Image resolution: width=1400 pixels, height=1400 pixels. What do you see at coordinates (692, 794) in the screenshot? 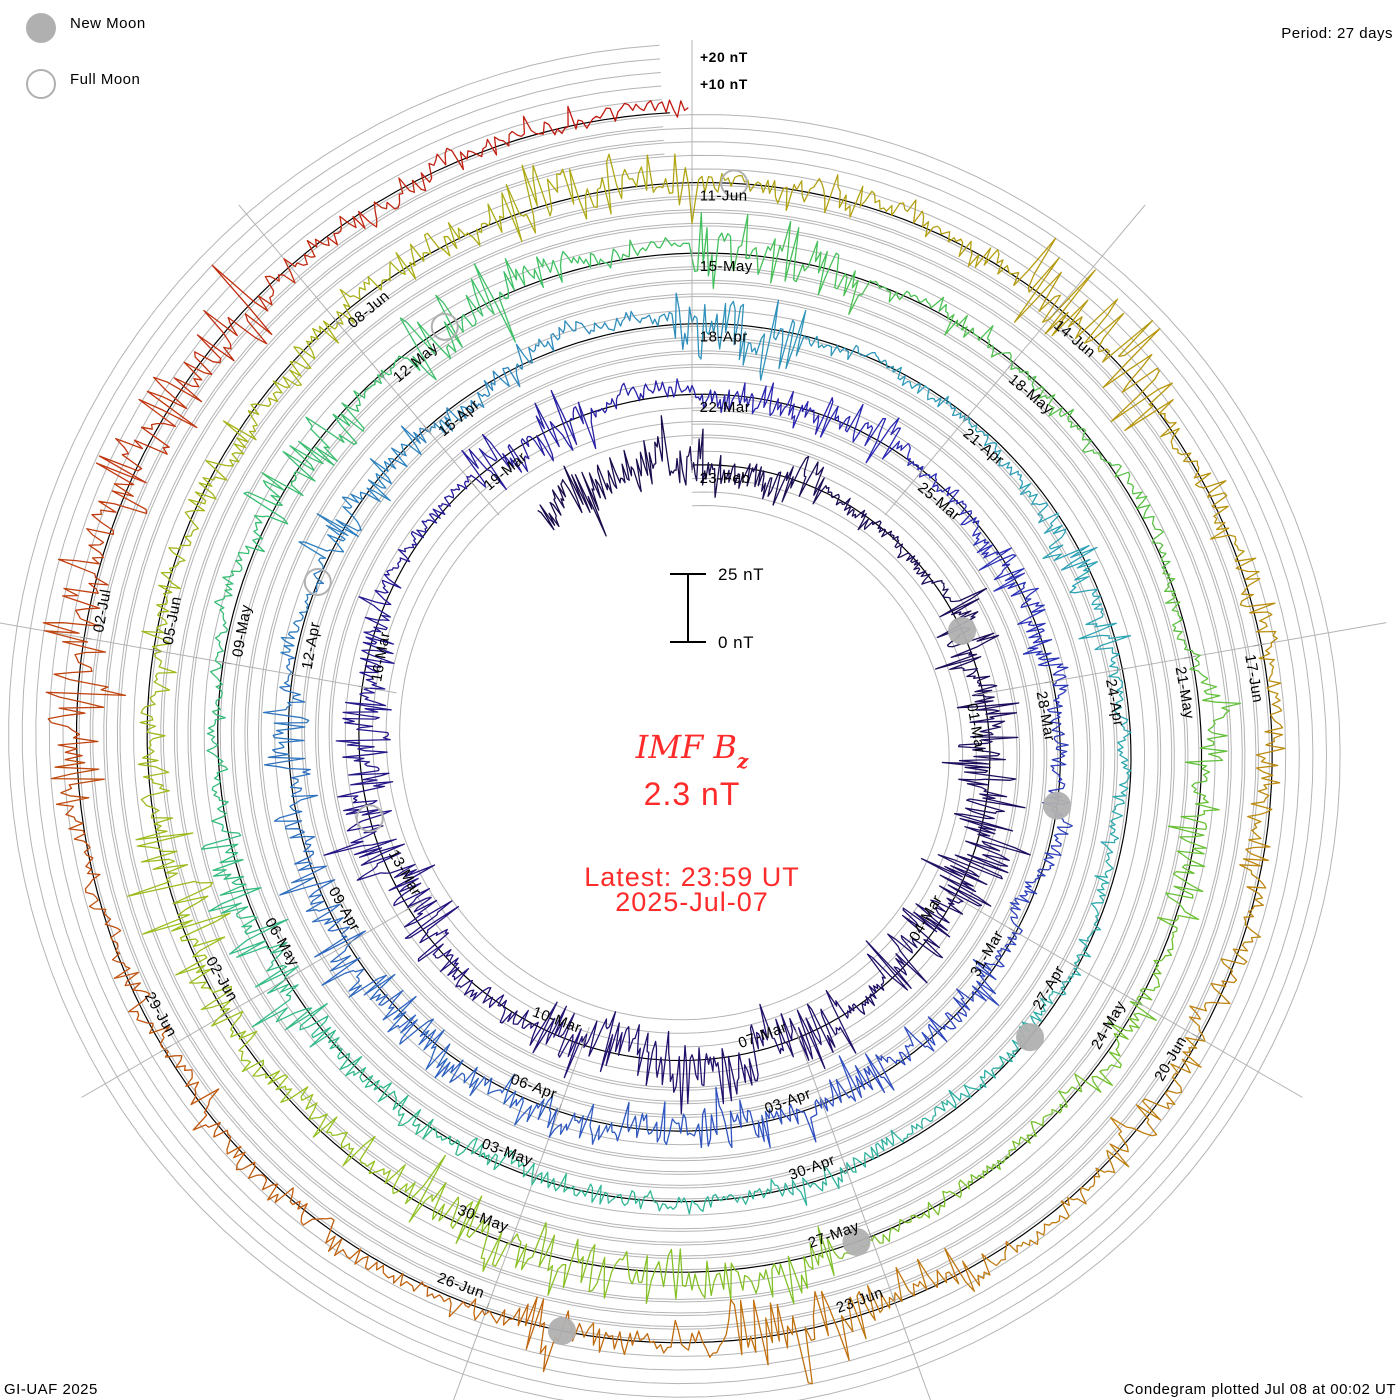
I see `latest-value: 2.3 nT` at bounding box center [692, 794].